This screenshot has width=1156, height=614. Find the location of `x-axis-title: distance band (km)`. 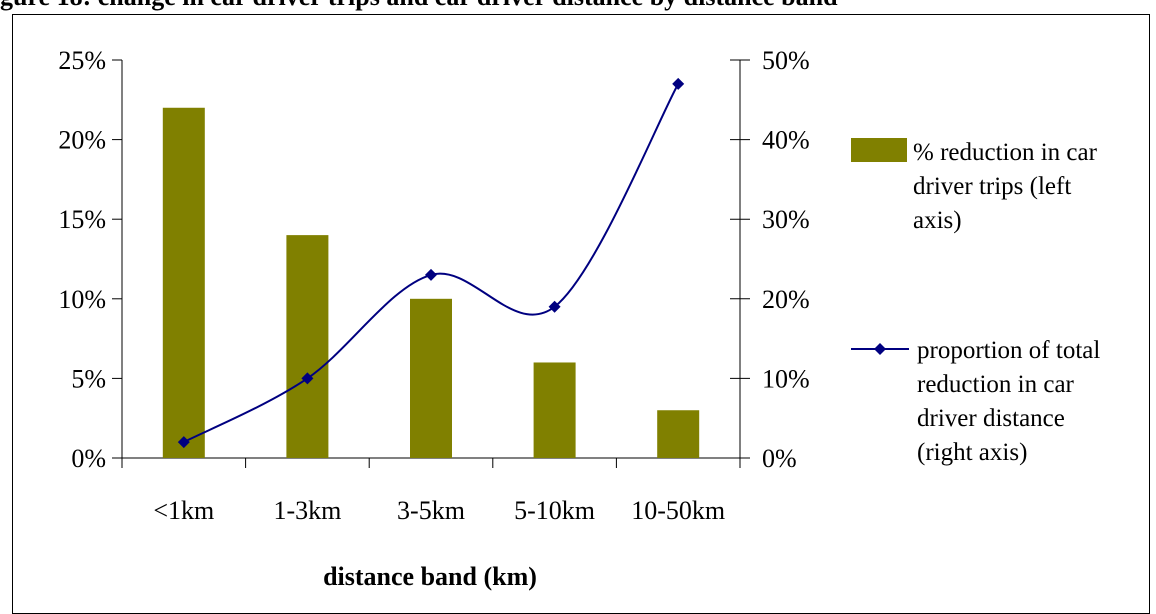

x-axis-title: distance band (km) is located at coordinates (430, 576).